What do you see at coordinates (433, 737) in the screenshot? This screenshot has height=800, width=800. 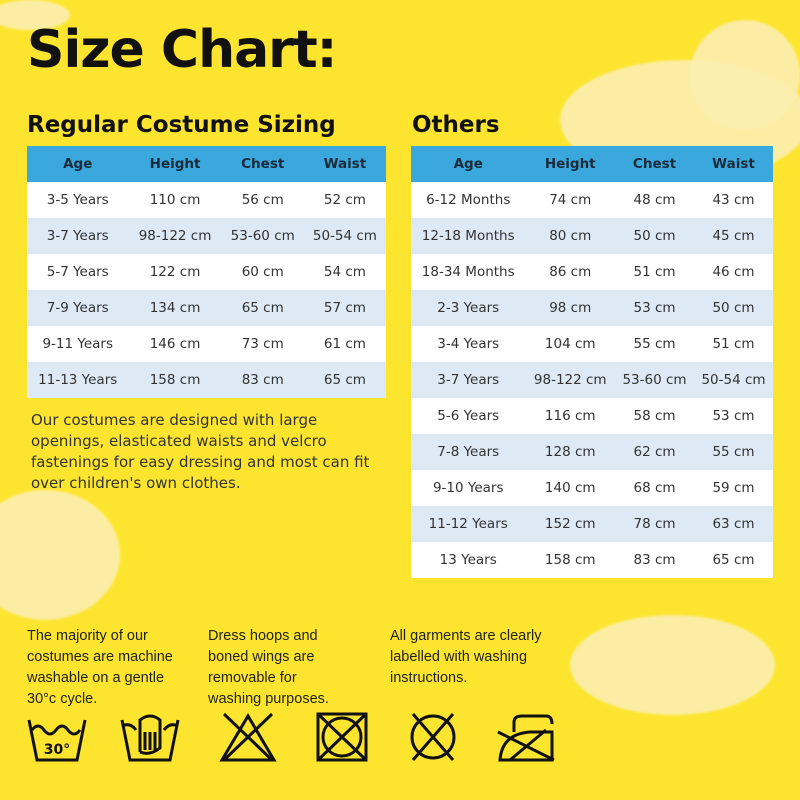 I see `do-not-dry-clean-icon` at bounding box center [433, 737].